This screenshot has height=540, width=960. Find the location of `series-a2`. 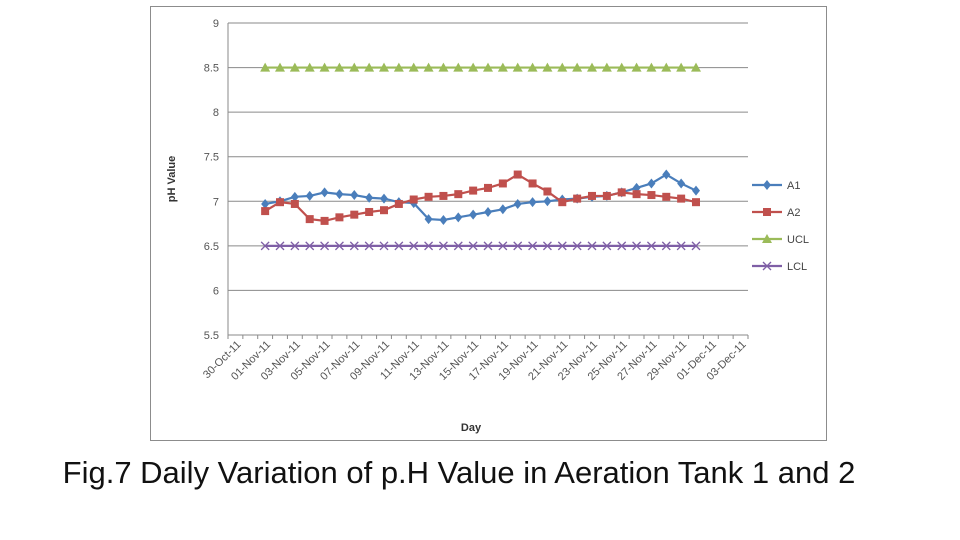

series-a2 is located at coordinates (480, 197).